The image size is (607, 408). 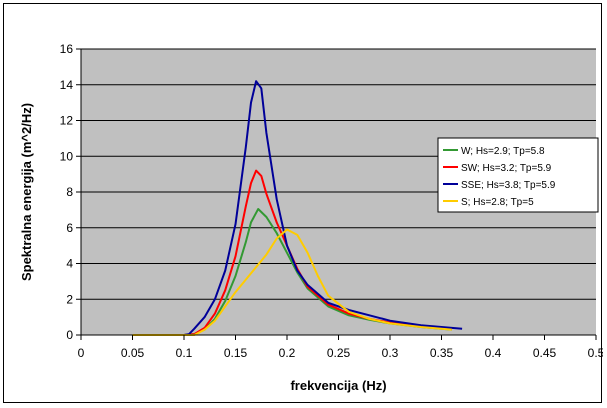 What do you see at coordinates (595, 353) in the screenshot?
I see `x-tick-label: 0.5` at bounding box center [595, 353].